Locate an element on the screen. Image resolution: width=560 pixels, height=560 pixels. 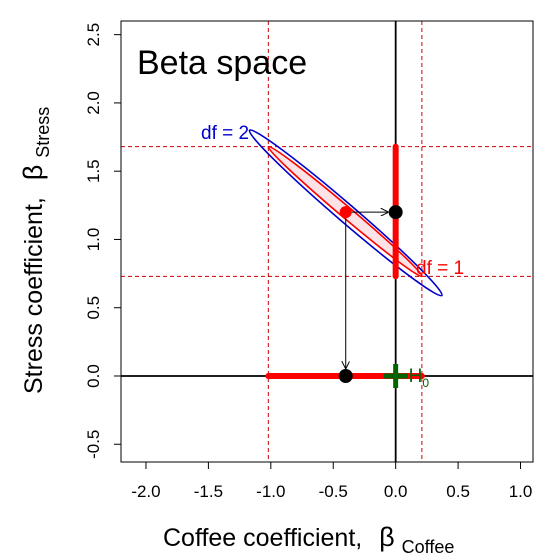
x-tick-label-2: -1.0 is located at coordinates (270, 491).